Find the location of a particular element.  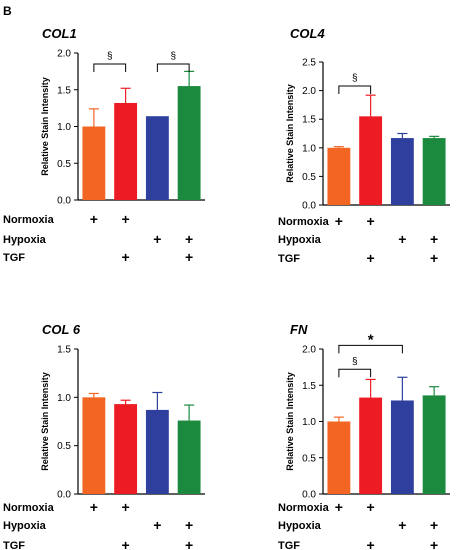

y-tick-label: 2.5 is located at coordinates (309, 63).